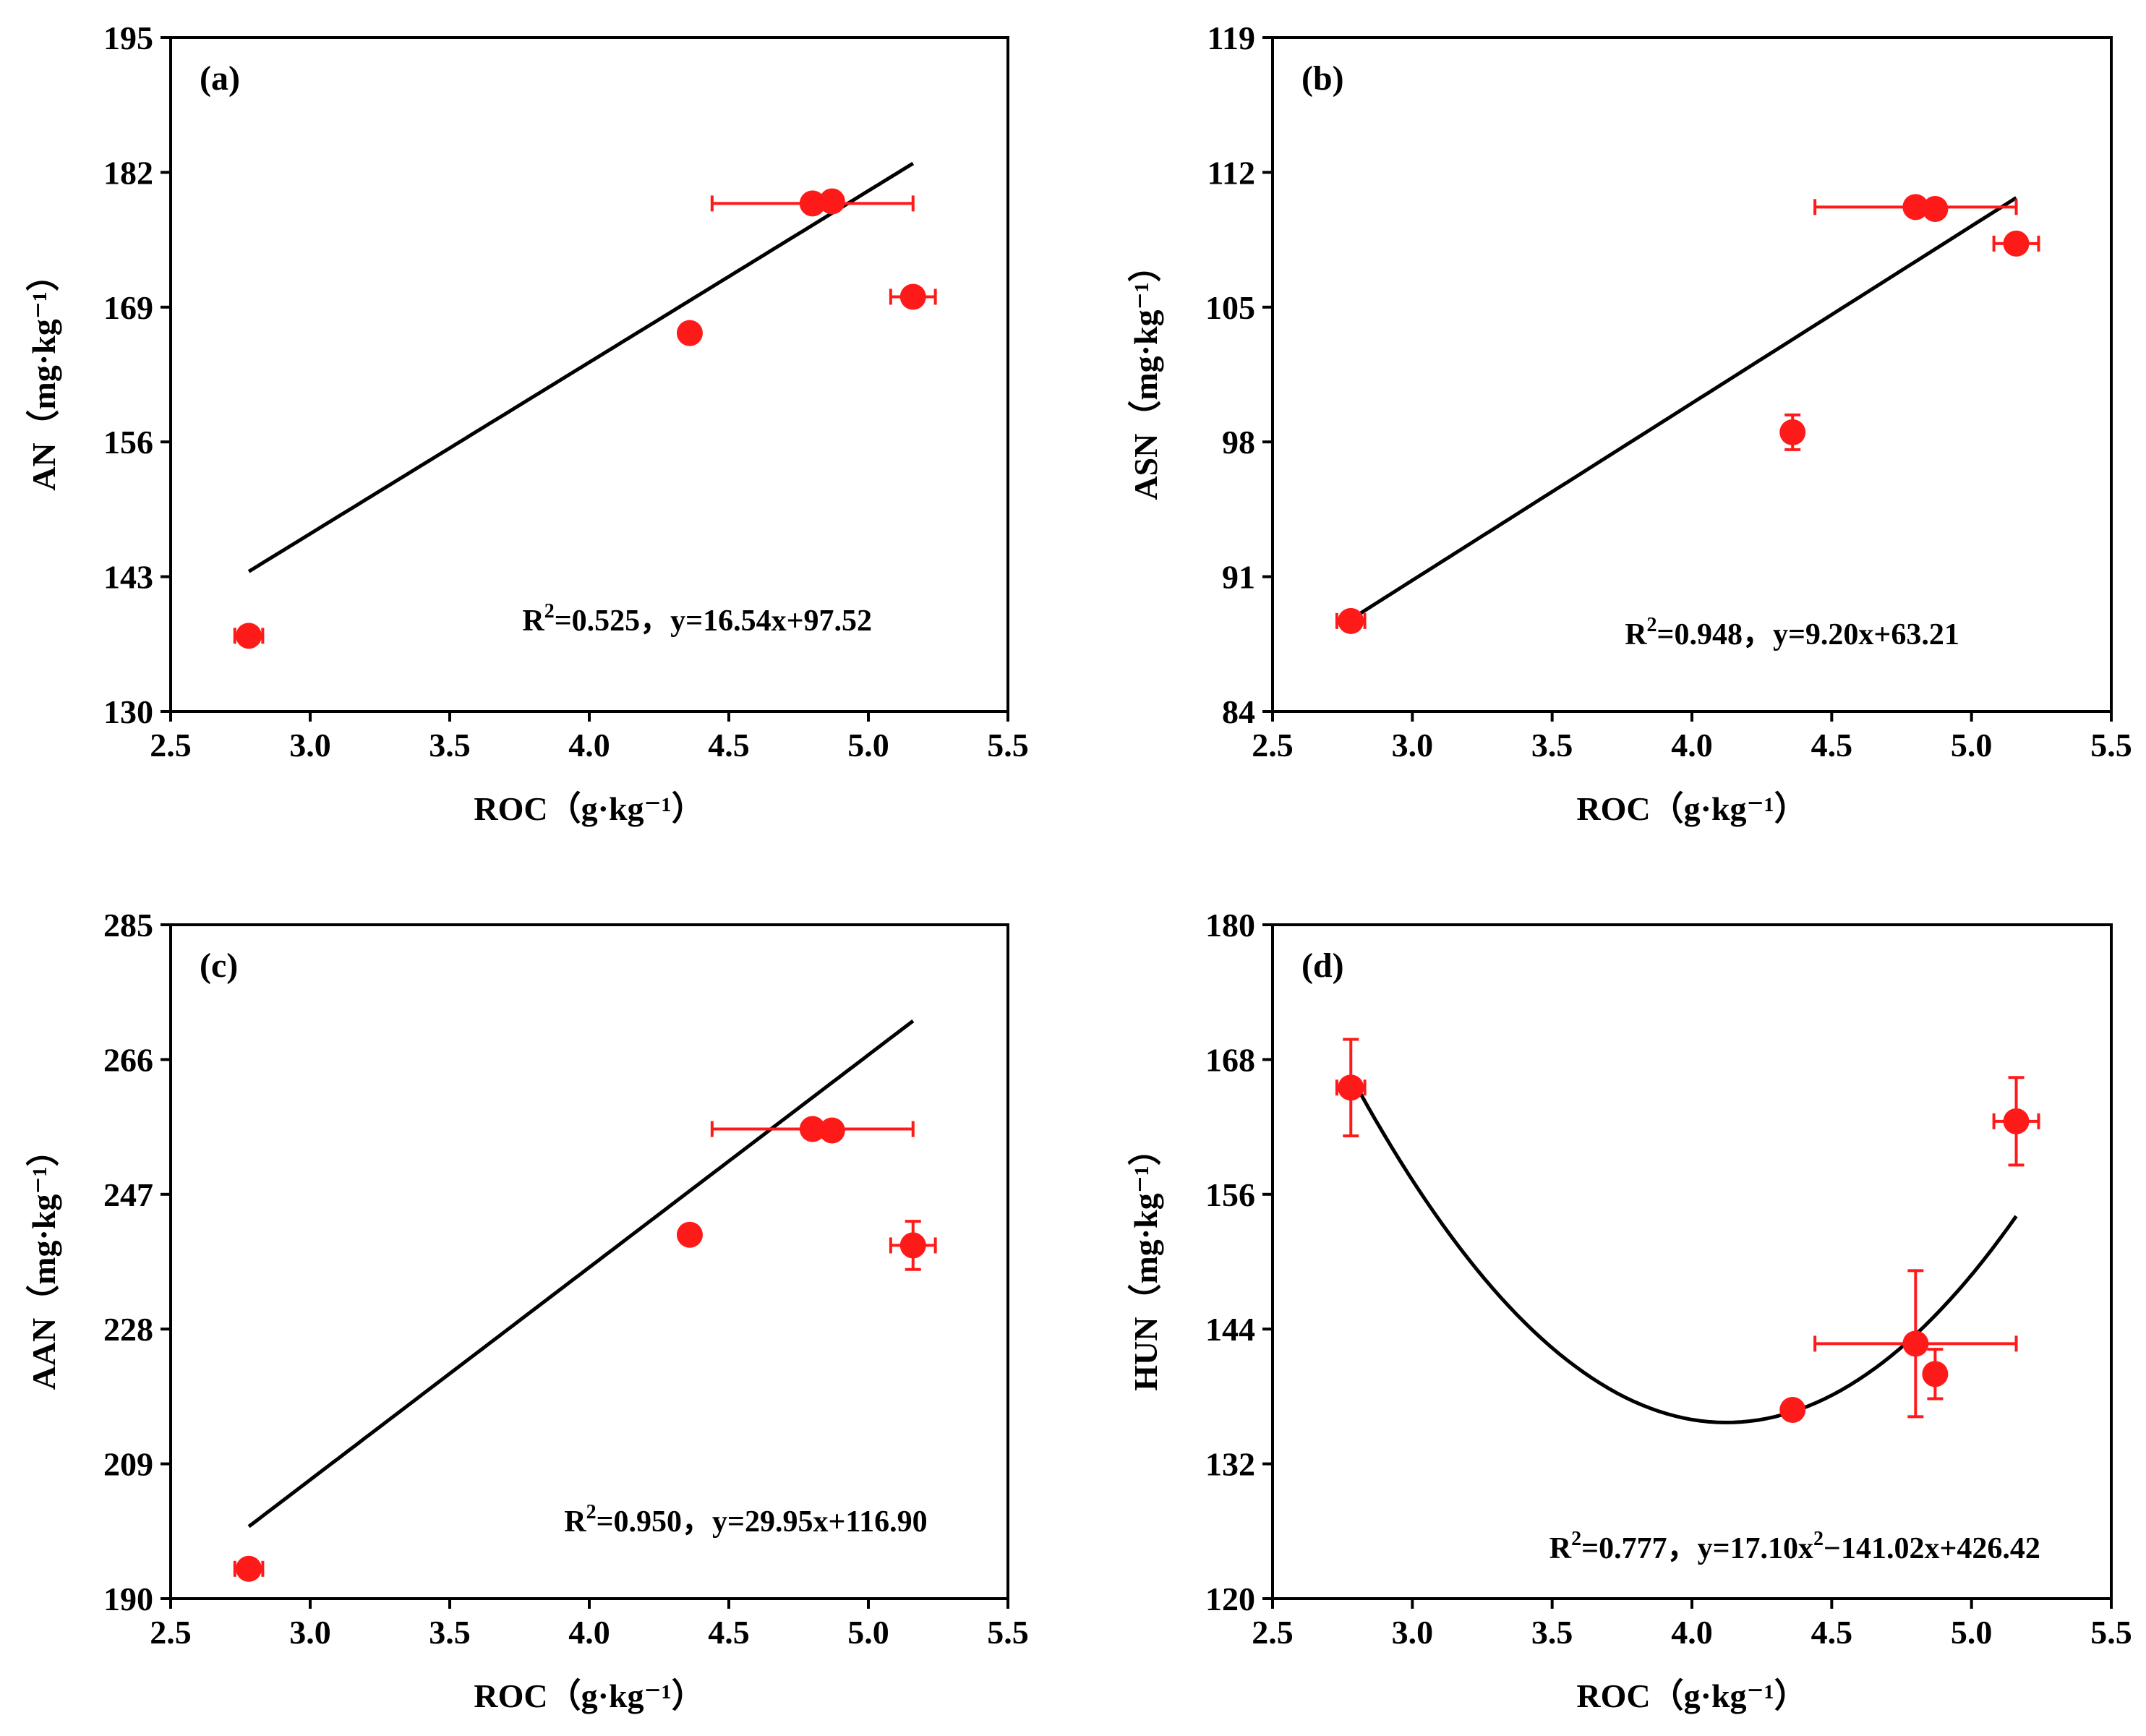 The height and width of the screenshot is (1736, 2146). I want to click on regression-annotation: R2=0.950，y=29.95x+116.90, so click(745, 1520).